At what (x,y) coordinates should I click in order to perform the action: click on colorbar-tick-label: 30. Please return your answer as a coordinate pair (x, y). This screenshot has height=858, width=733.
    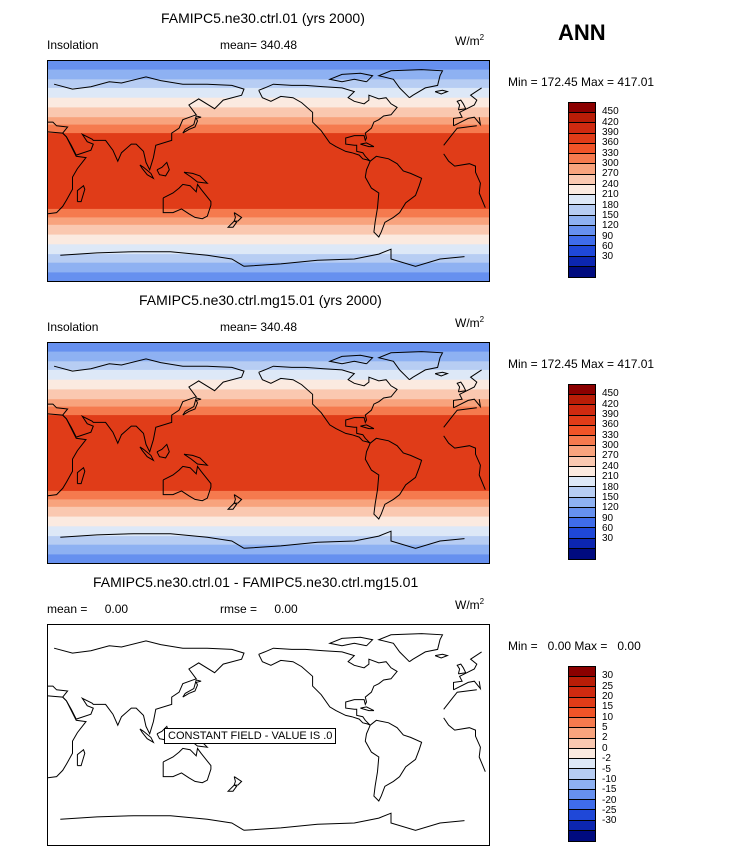
    Looking at the image, I should click on (608, 539).